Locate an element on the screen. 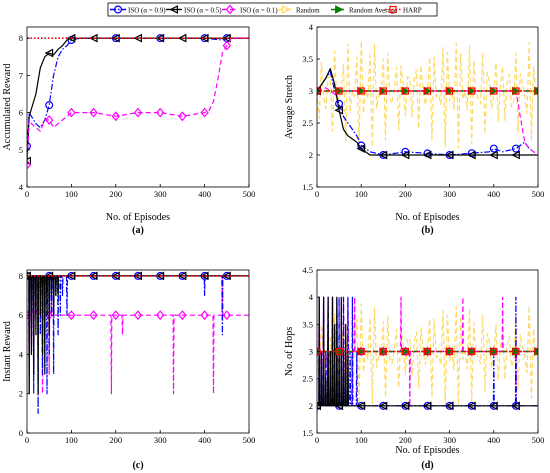  y-axis: 1.5 2 2.5 3 3.5 4 4.5 is located at coordinates (311, 351).